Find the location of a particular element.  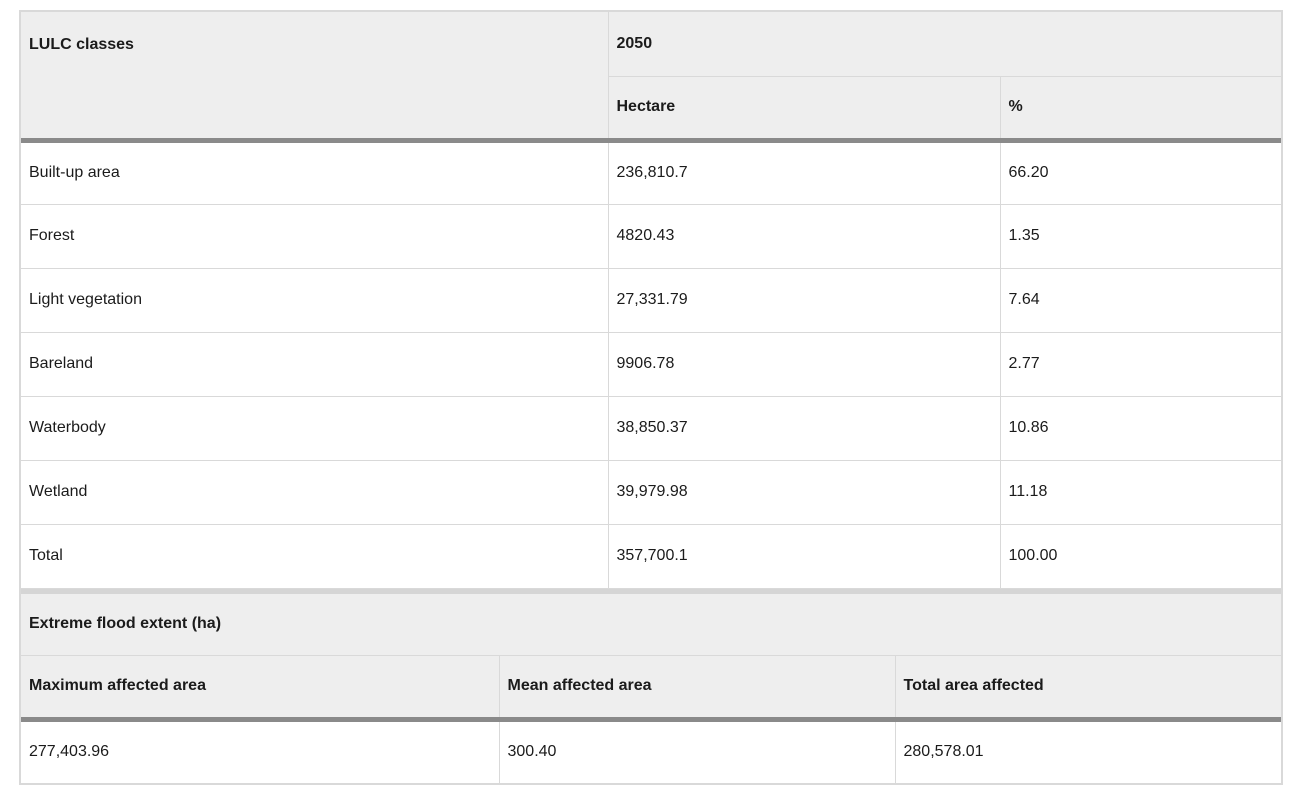

lulc-classes-header: LULC classes is located at coordinates (315, 77).